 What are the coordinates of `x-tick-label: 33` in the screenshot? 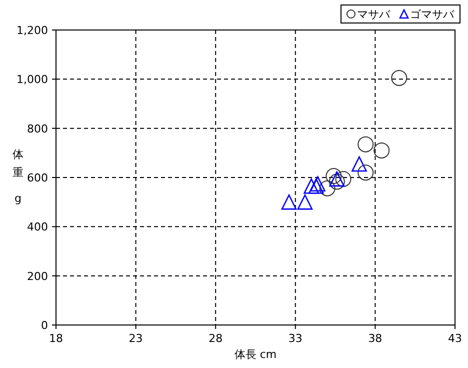 It's located at (295, 338).